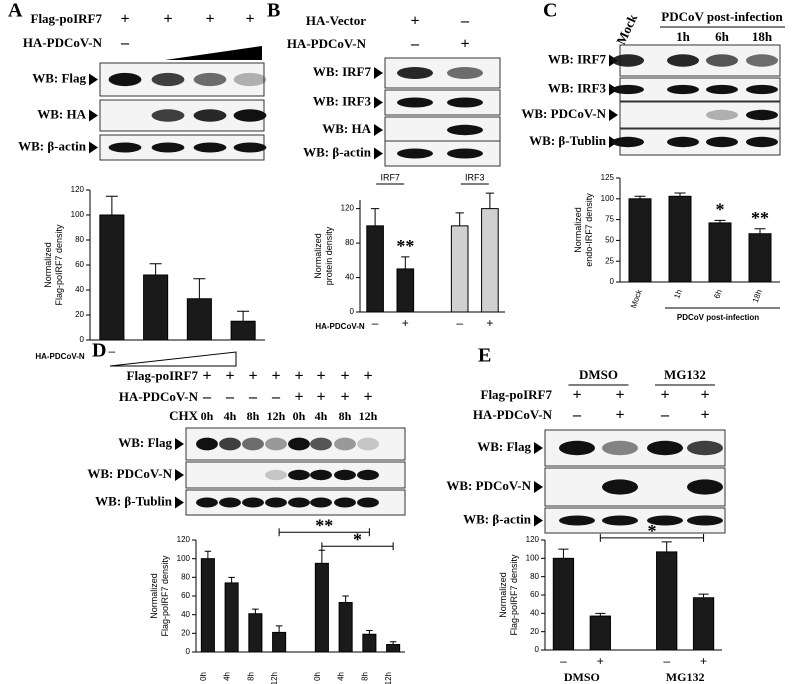  What do you see at coordinates (230, 416) in the screenshot?
I see `condition-mark: 4h` at bounding box center [230, 416].